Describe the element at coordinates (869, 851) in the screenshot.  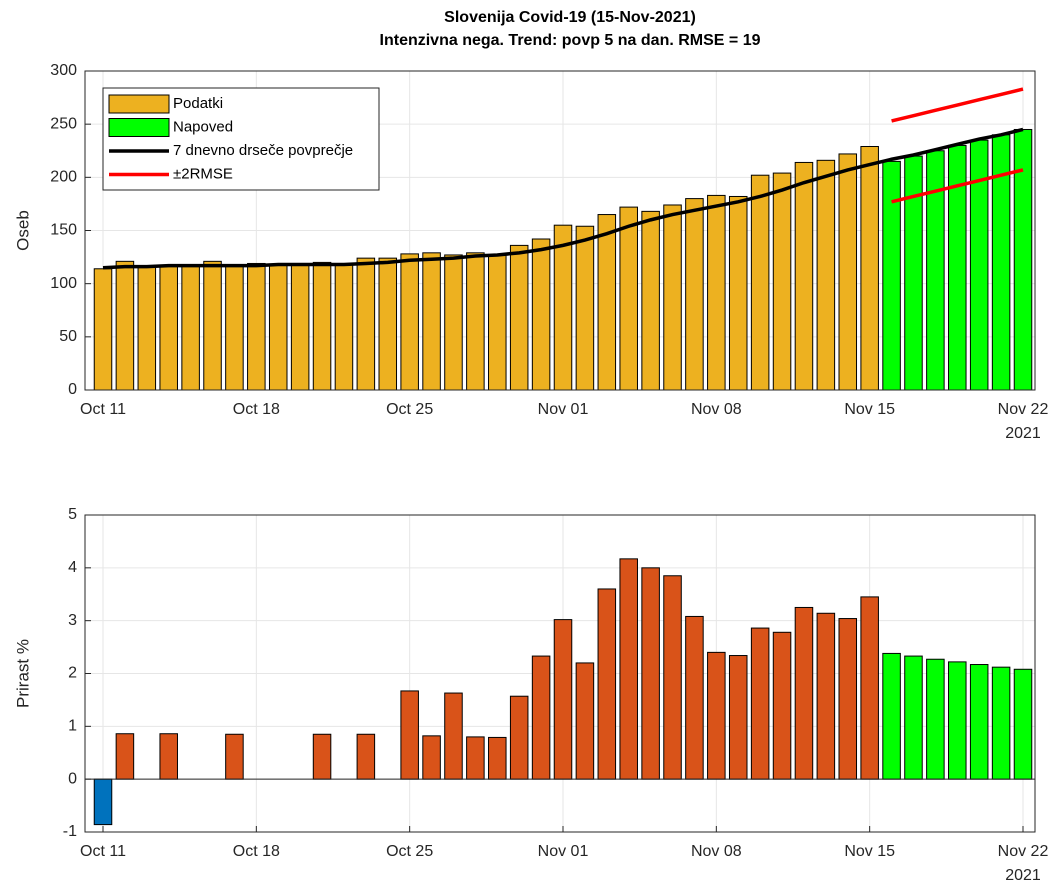
I see `x-tick-label: Nov 15` at that location.